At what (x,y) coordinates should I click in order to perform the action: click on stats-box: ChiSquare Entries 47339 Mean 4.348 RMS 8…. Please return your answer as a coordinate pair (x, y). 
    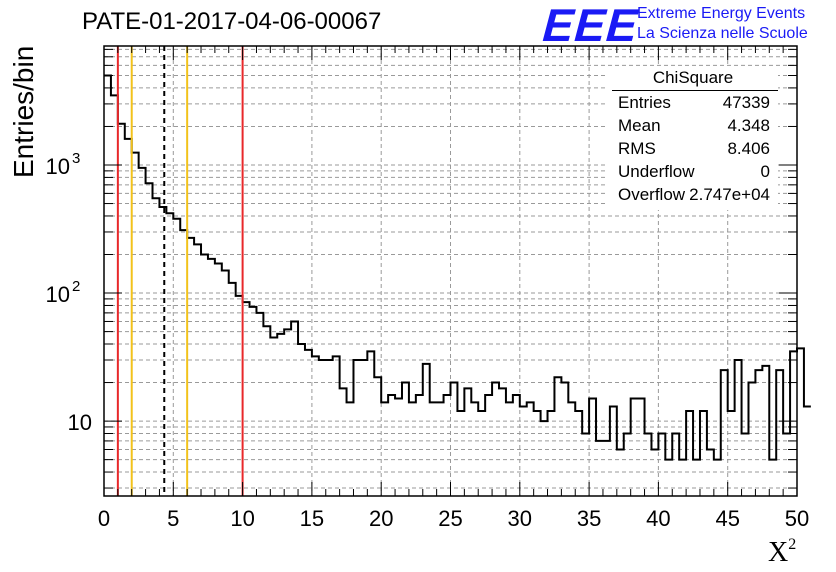
    Looking at the image, I should click on (693, 138).